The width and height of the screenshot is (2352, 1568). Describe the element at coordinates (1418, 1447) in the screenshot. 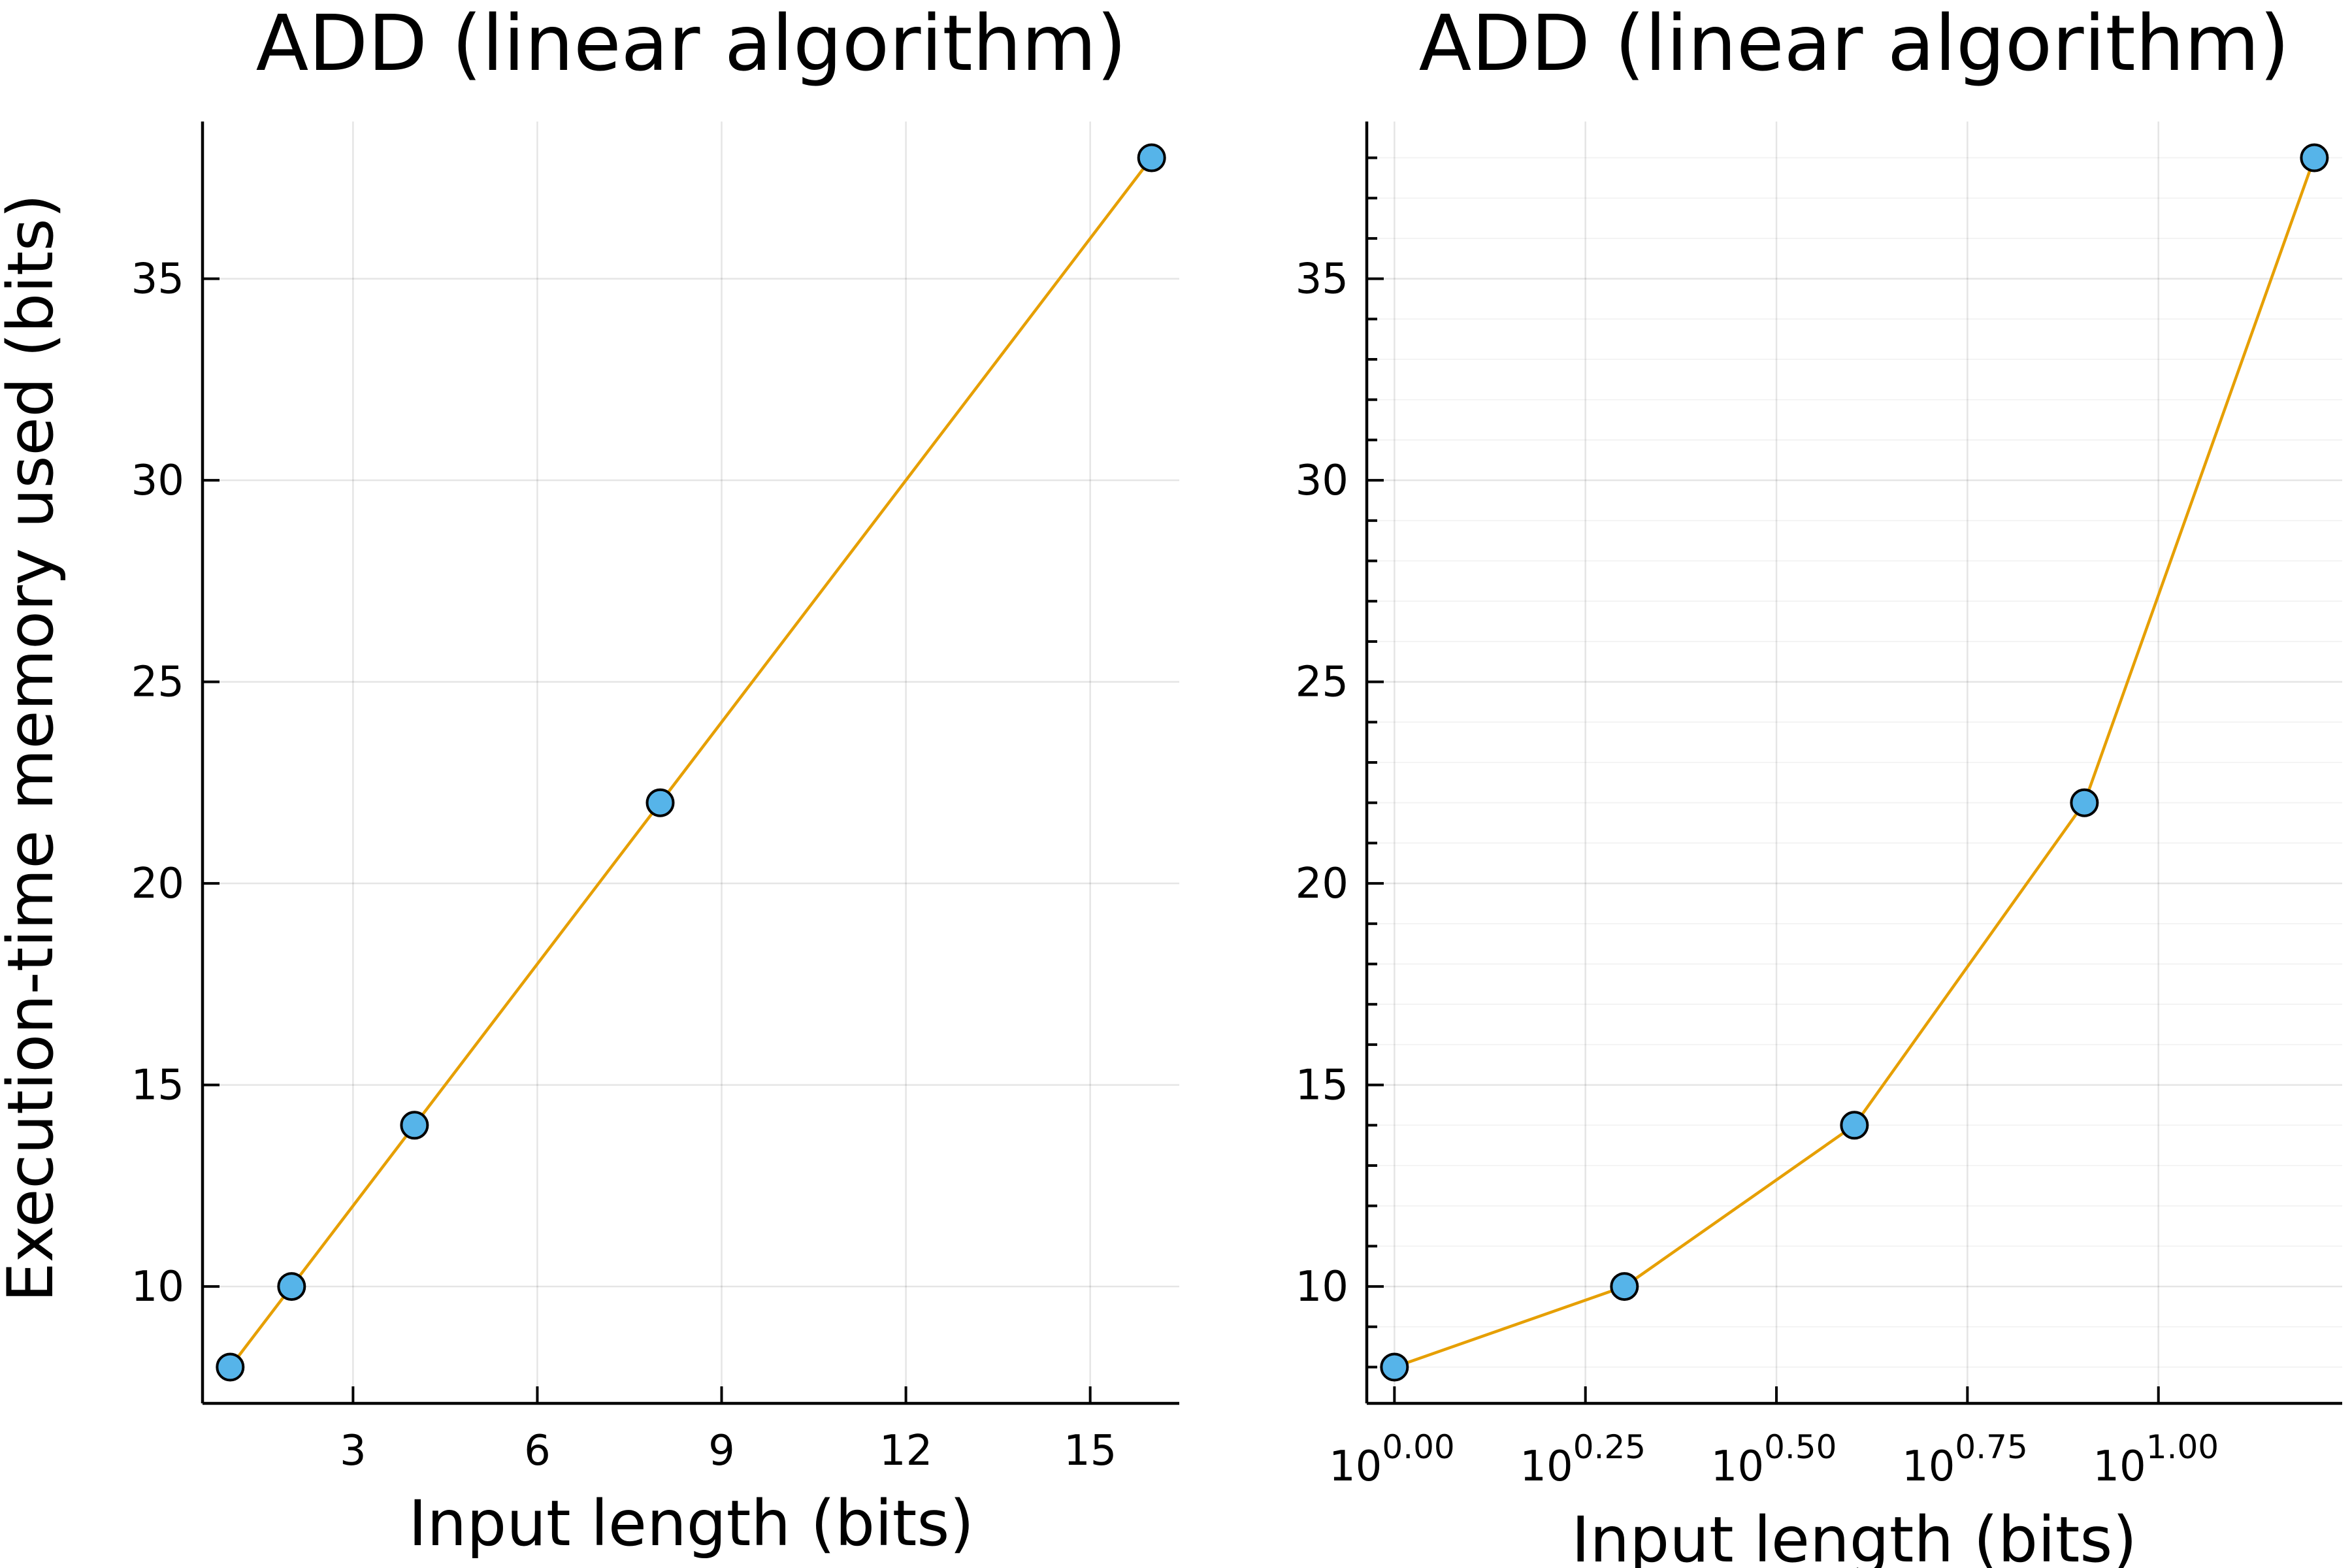

I see `right-x-tick-exponent: 0.00` at that location.